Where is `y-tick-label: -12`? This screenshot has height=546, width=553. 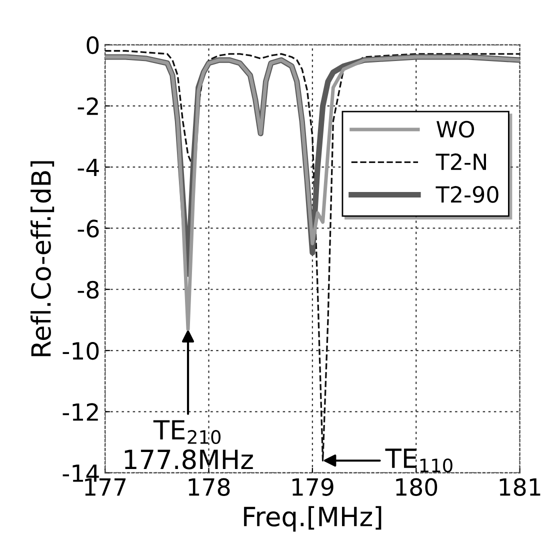
y-tick-label: -12 is located at coordinates (80, 412).